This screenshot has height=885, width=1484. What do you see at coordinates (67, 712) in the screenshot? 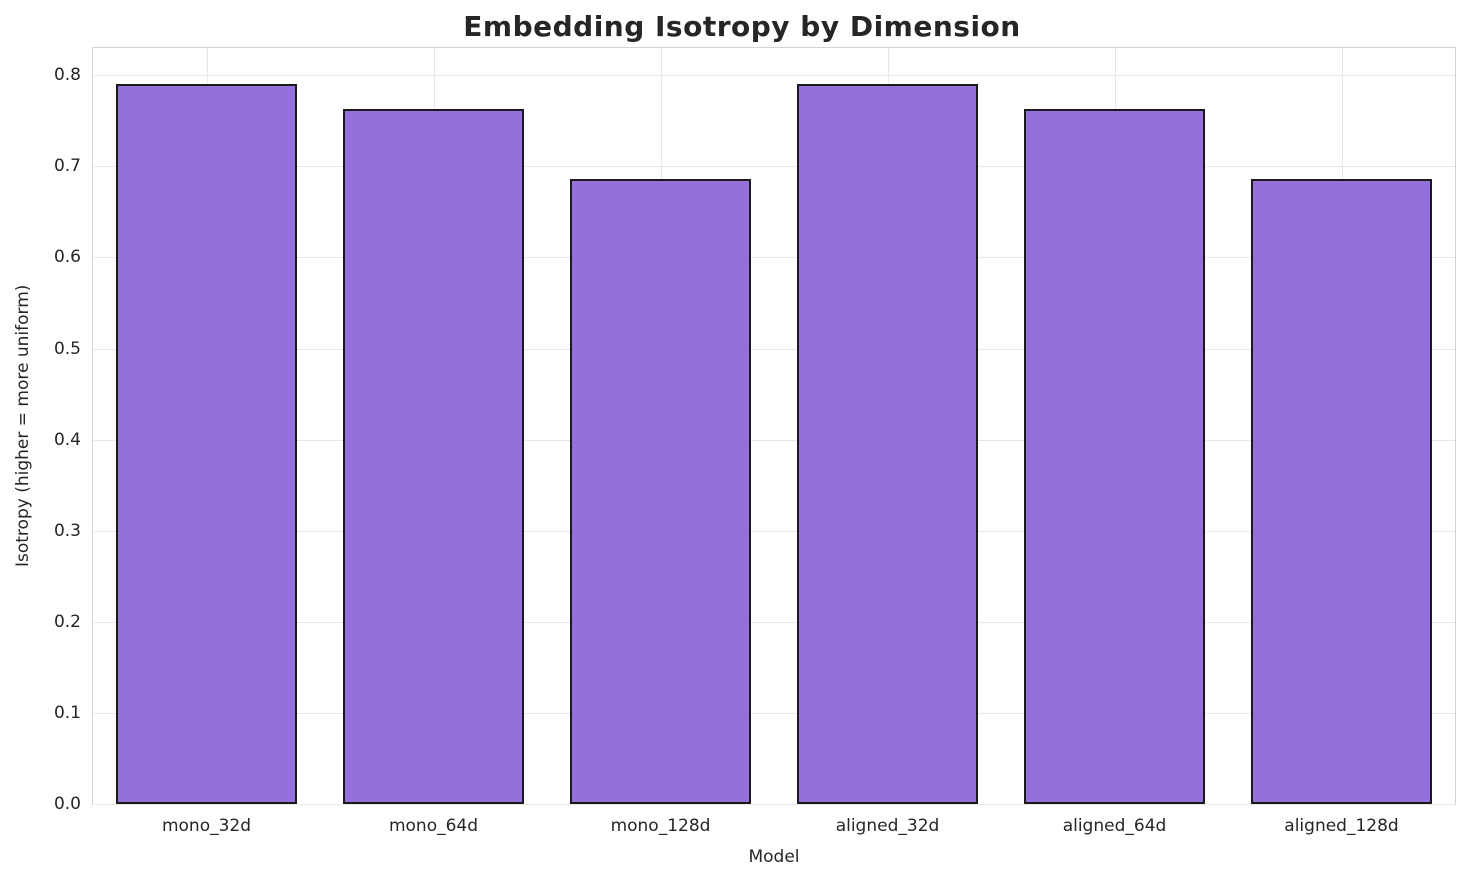
I see `y-tick-label: 0.1` at bounding box center [67, 712].